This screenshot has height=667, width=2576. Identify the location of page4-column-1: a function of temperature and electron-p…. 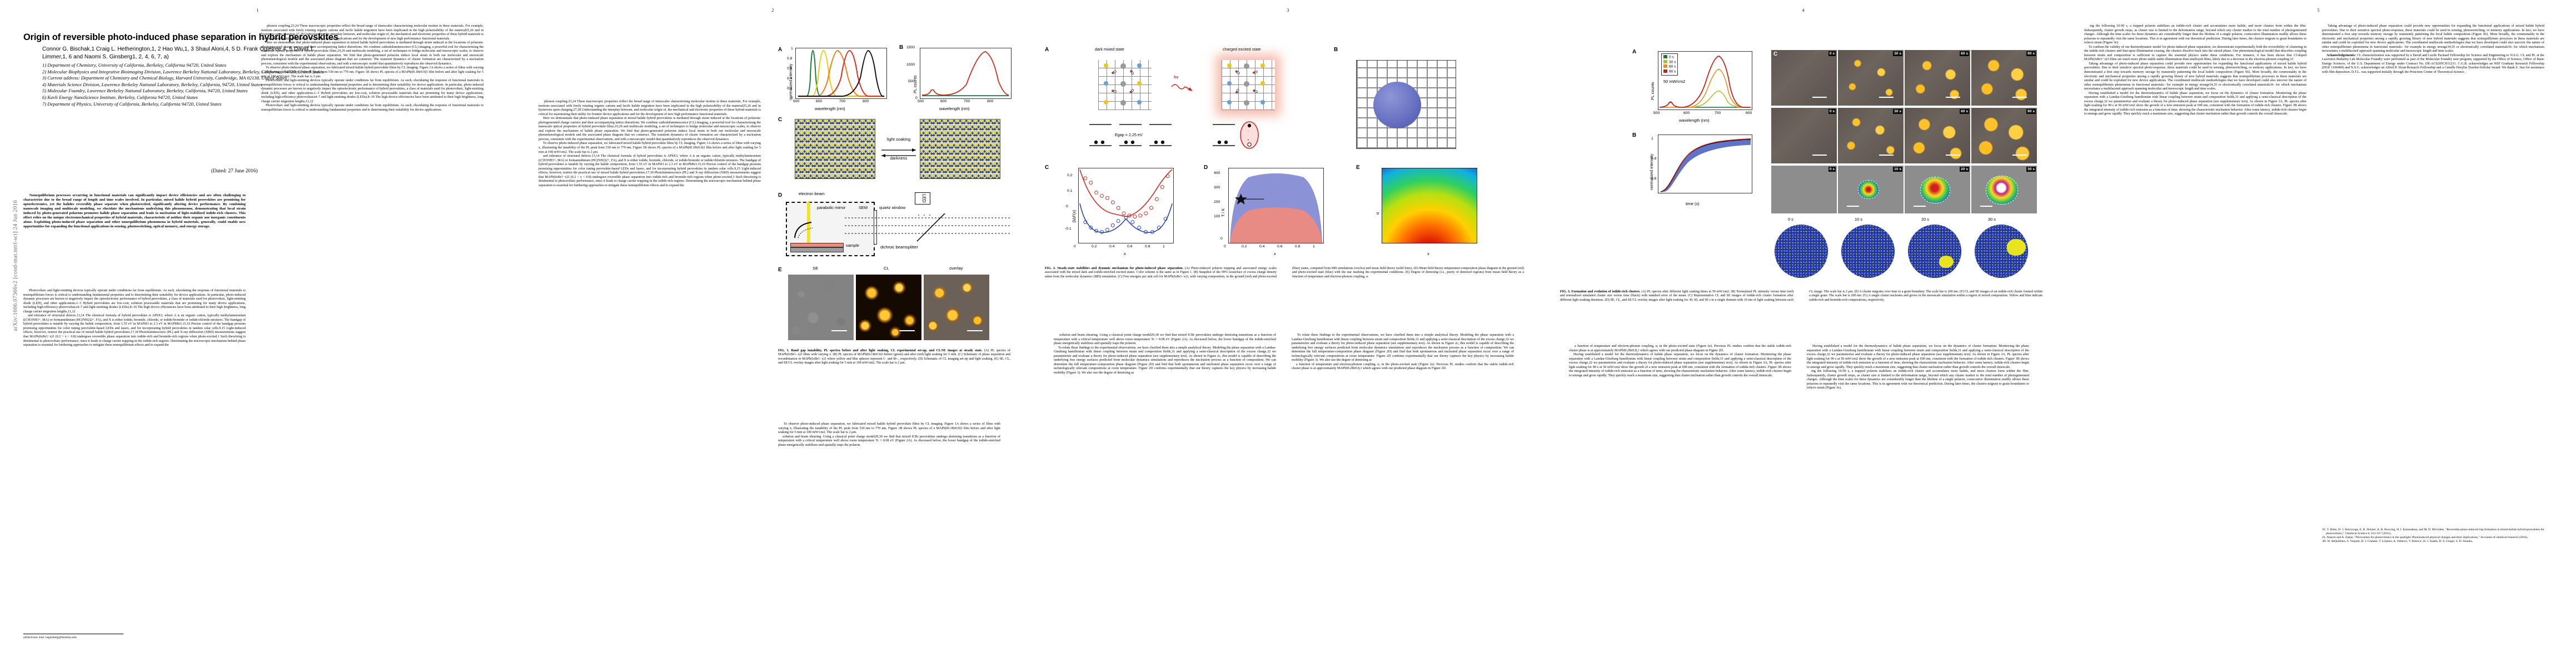
(1680, 495).